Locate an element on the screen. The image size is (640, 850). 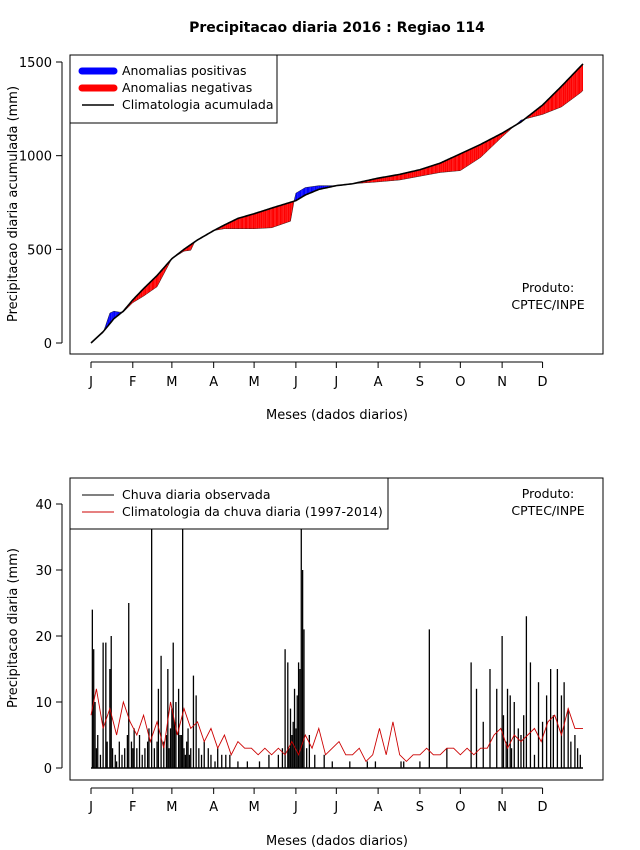
x-tick-label-top: O is located at coordinates (460, 382).